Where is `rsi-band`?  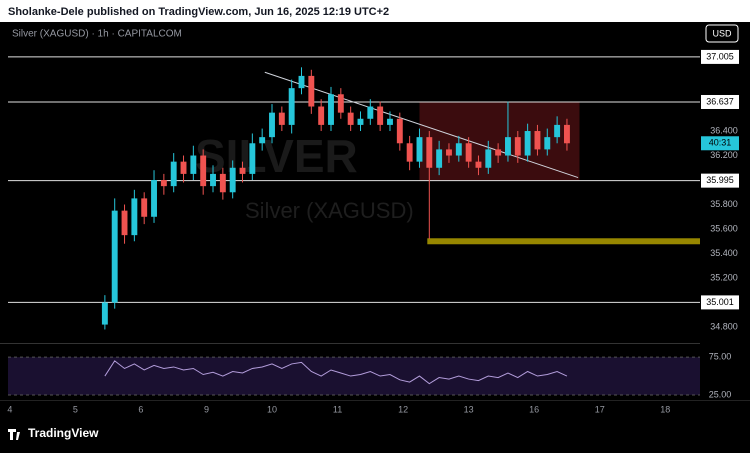 rsi-band is located at coordinates (354, 376).